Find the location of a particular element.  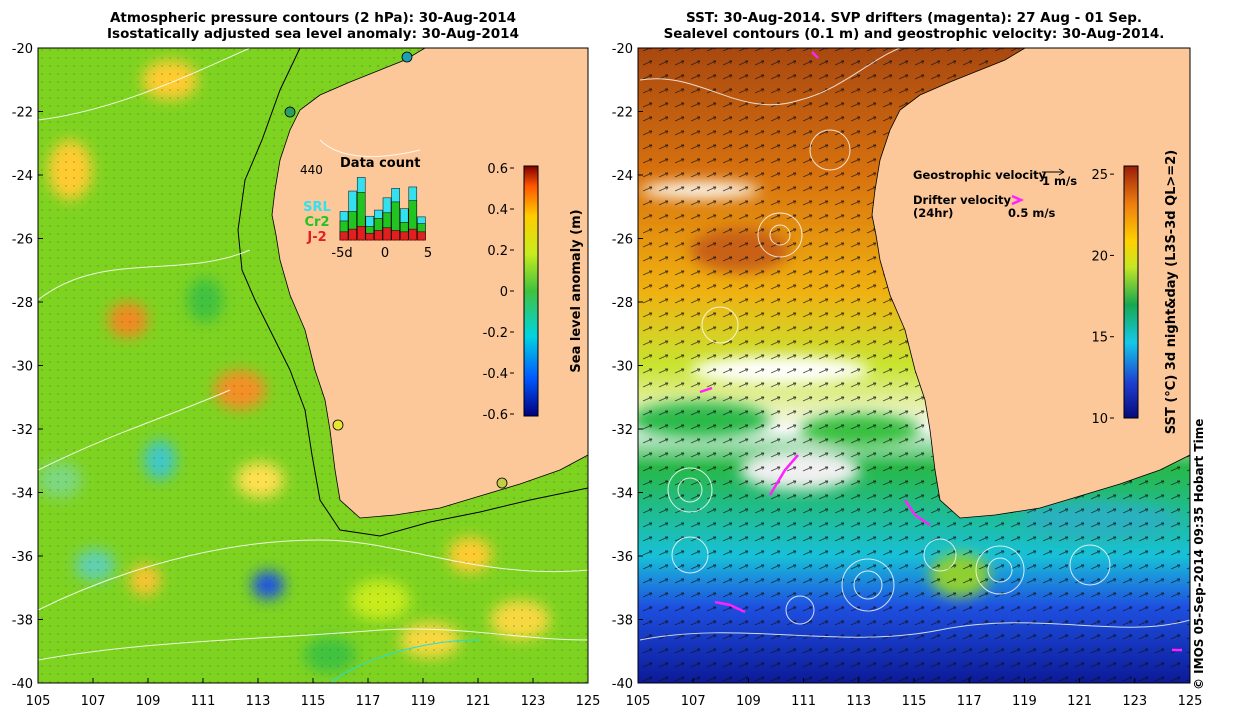

lat-tick-label: -40 is located at coordinates (622, 684).